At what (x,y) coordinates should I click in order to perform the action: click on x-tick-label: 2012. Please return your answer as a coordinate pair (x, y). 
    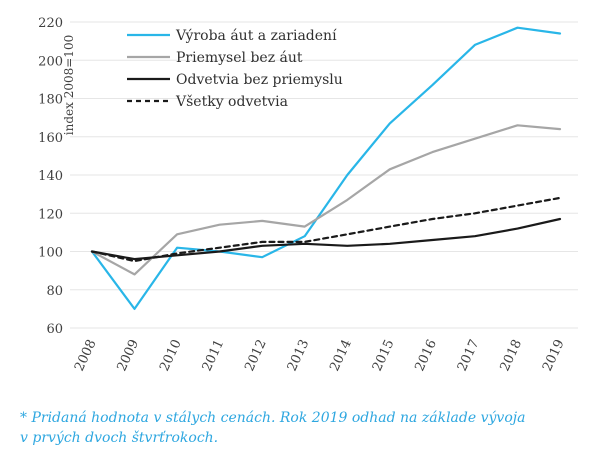
    Looking at the image, I should click on (256, 355).